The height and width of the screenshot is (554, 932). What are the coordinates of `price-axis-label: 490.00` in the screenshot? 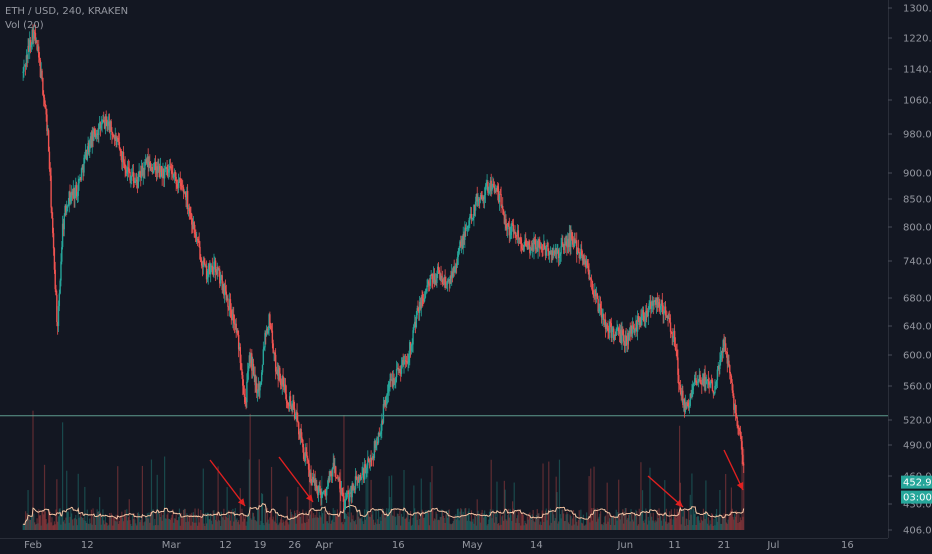 It's located at (917, 446).